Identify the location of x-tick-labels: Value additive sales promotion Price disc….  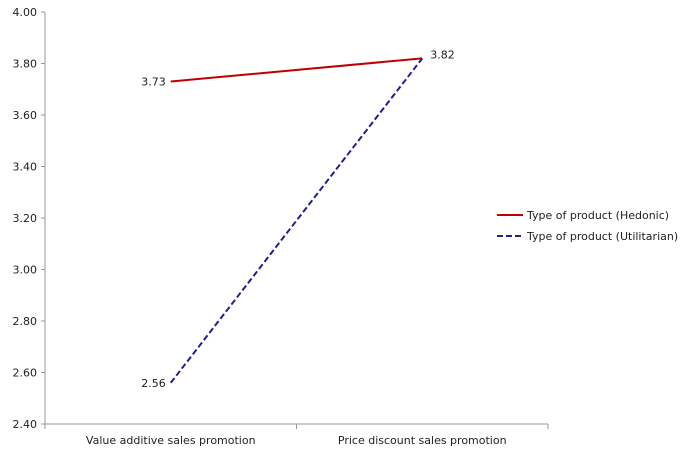
(296, 440).